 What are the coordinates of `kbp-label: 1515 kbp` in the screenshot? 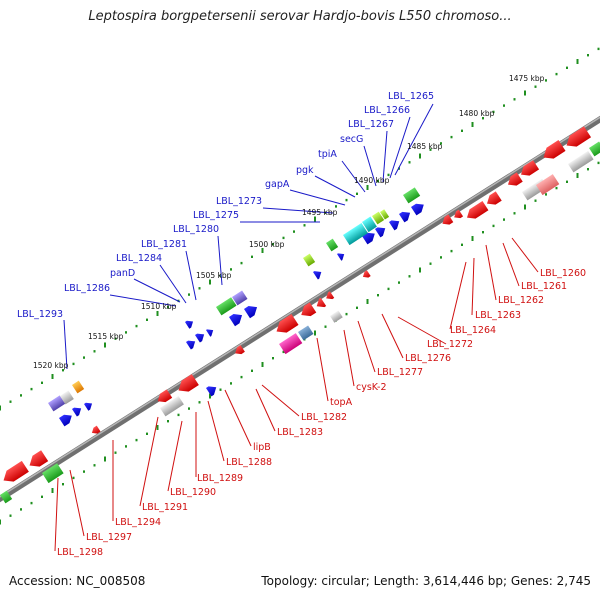 It's located at (106, 336).